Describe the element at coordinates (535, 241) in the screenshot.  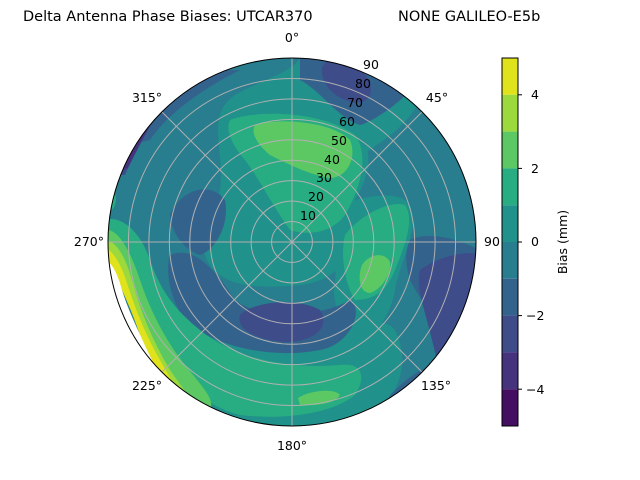
I see `colorbar-tick-0: 0` at that location.